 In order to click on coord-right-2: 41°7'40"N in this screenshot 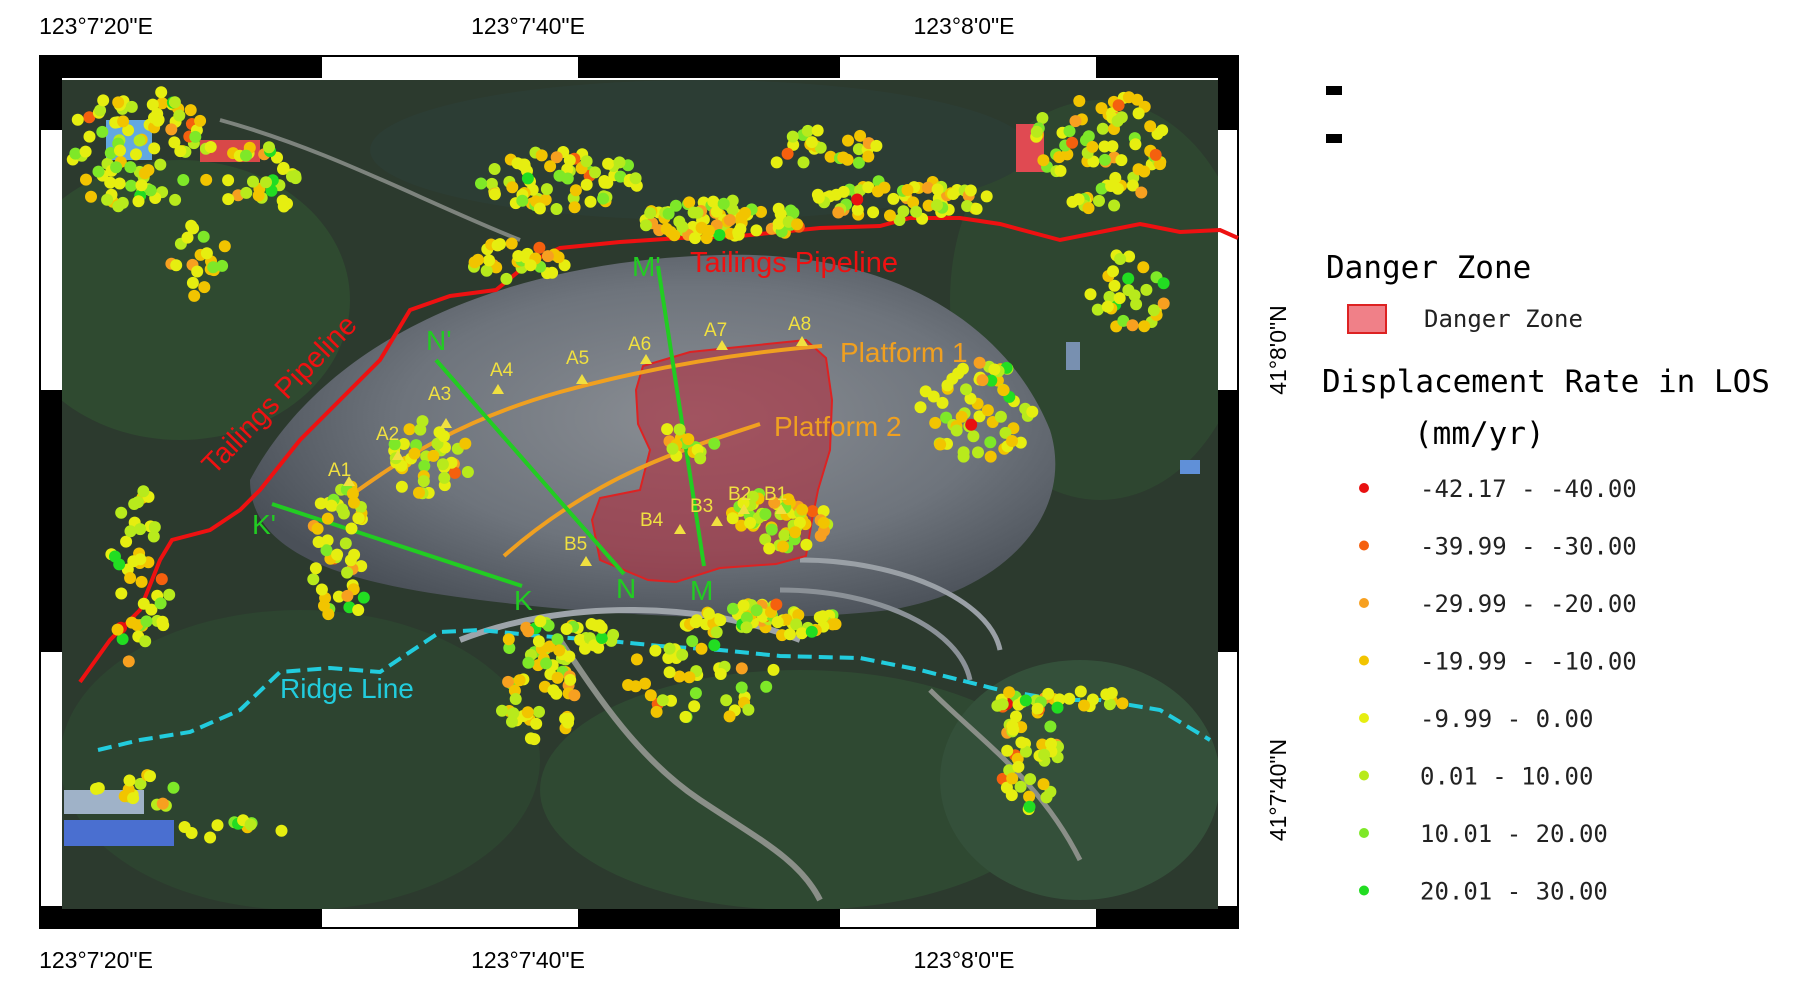, I will do `click(1278, 790)`.